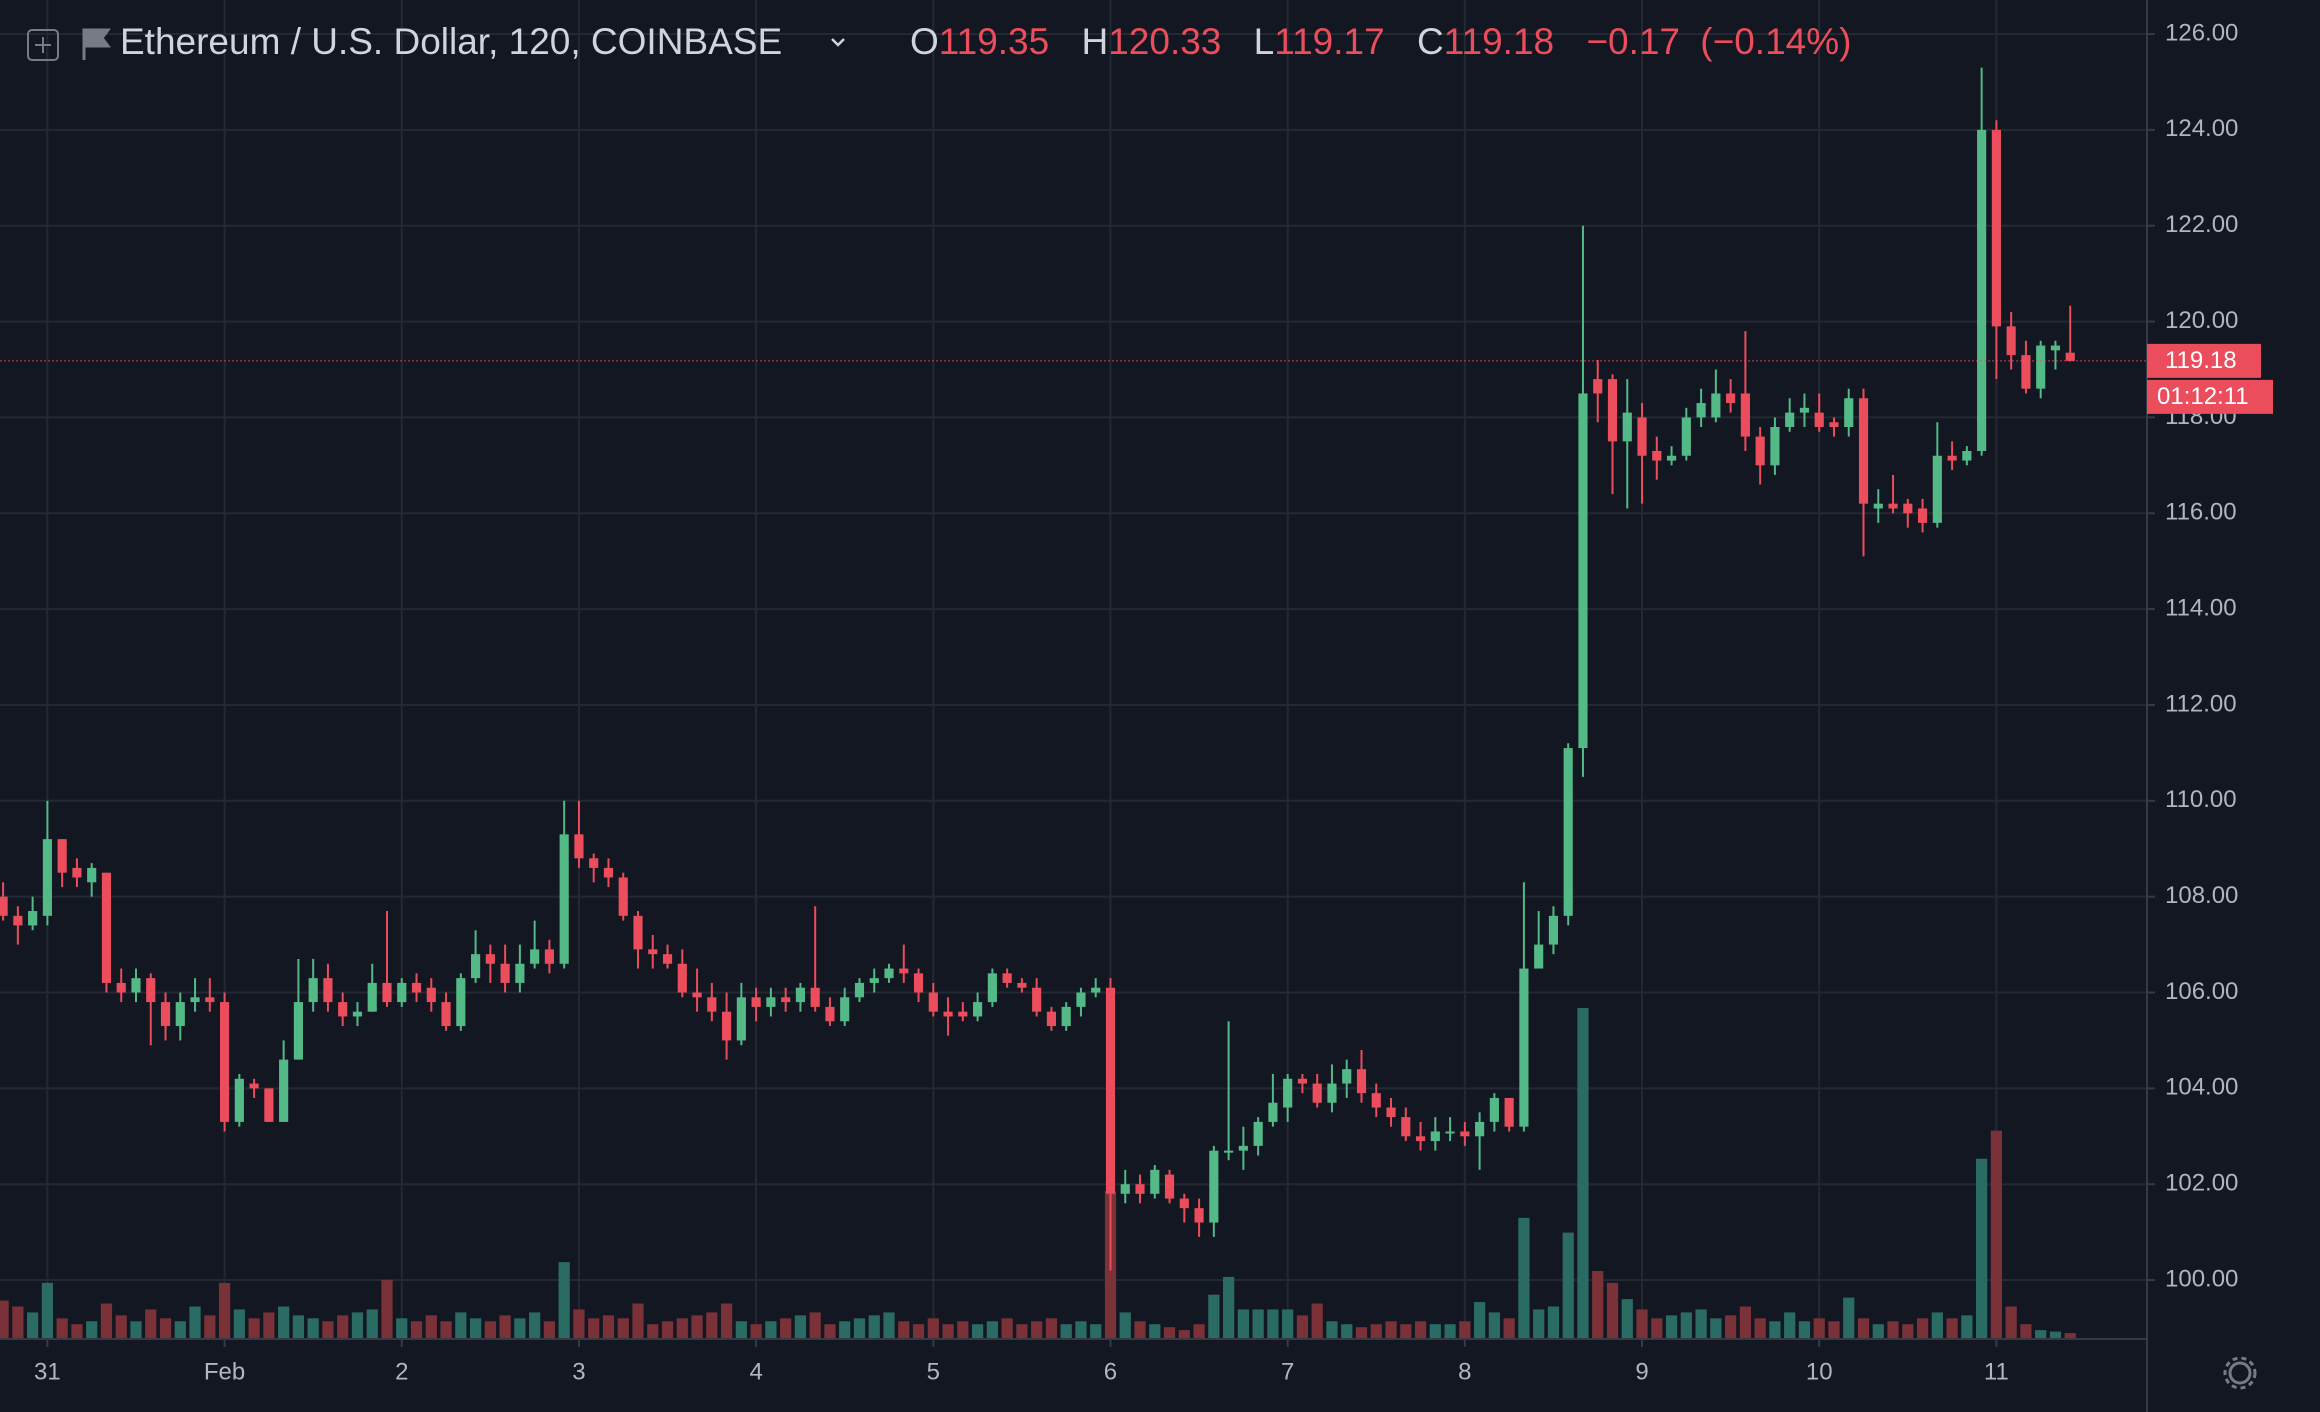 This screenshot has width=2320, height=1412. I want to click on x-tick-label: 3, so click(578, 1371).